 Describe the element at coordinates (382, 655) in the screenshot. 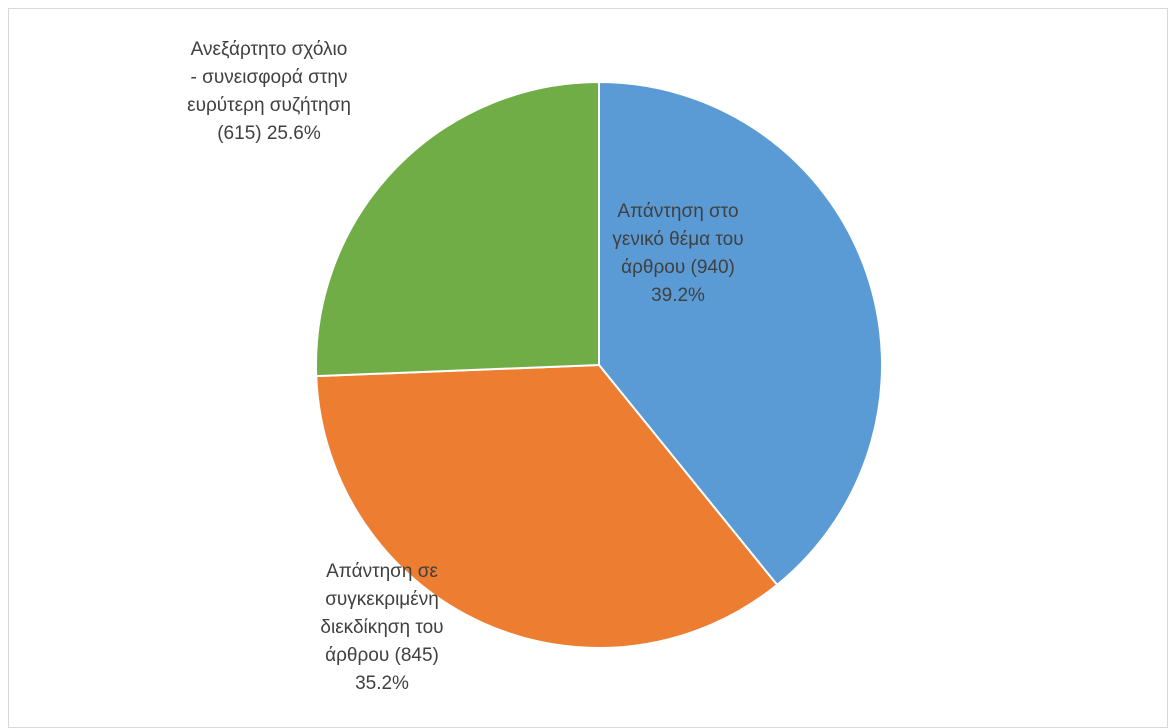

I see `slice-label-line: άρθρου (845)` at that location.